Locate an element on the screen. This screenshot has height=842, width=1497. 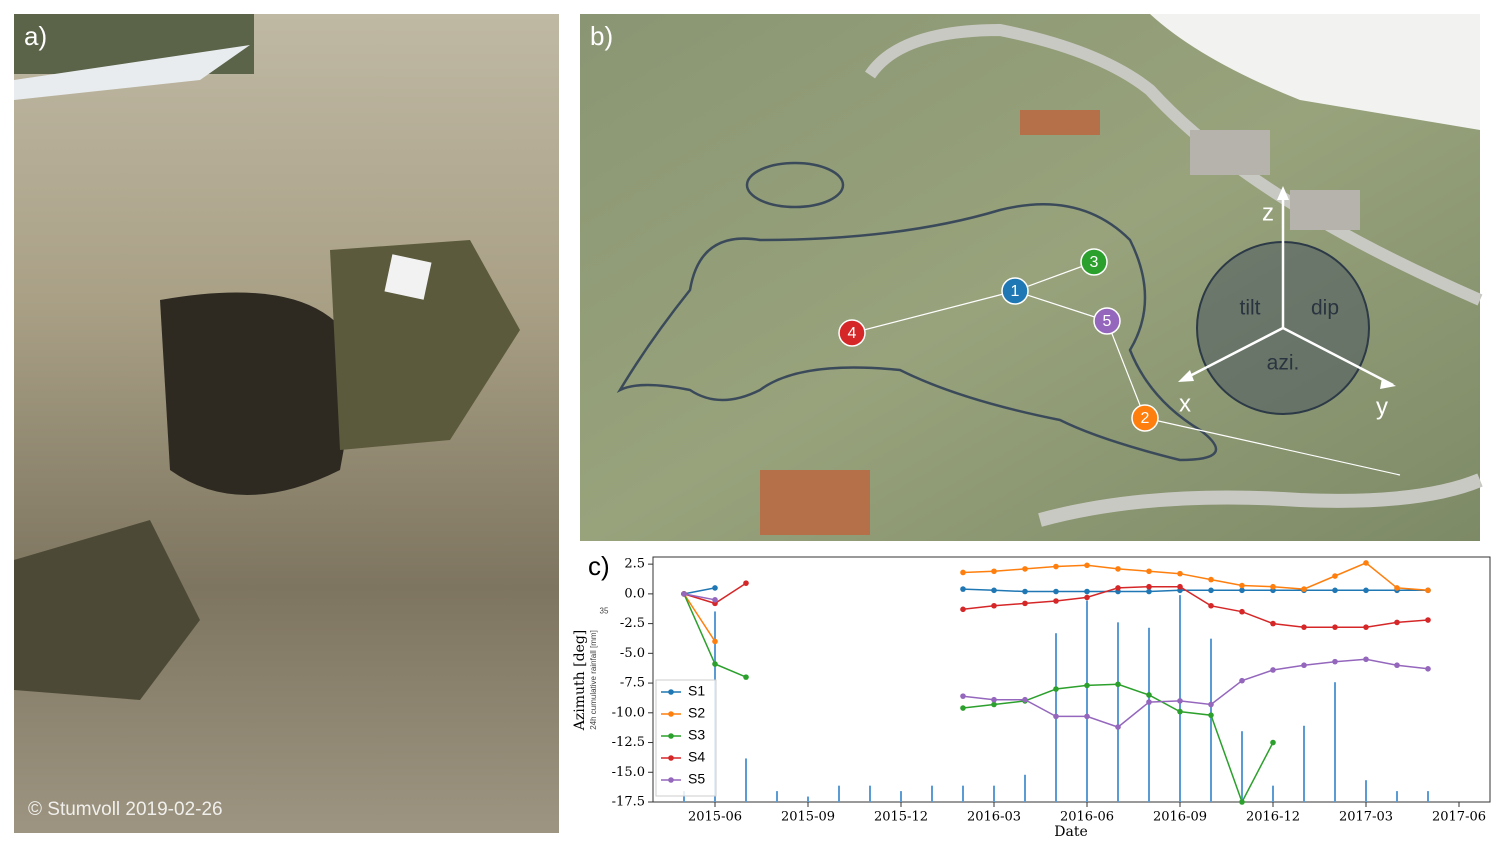
axis-label: x is located at coordinates (1185, 403).